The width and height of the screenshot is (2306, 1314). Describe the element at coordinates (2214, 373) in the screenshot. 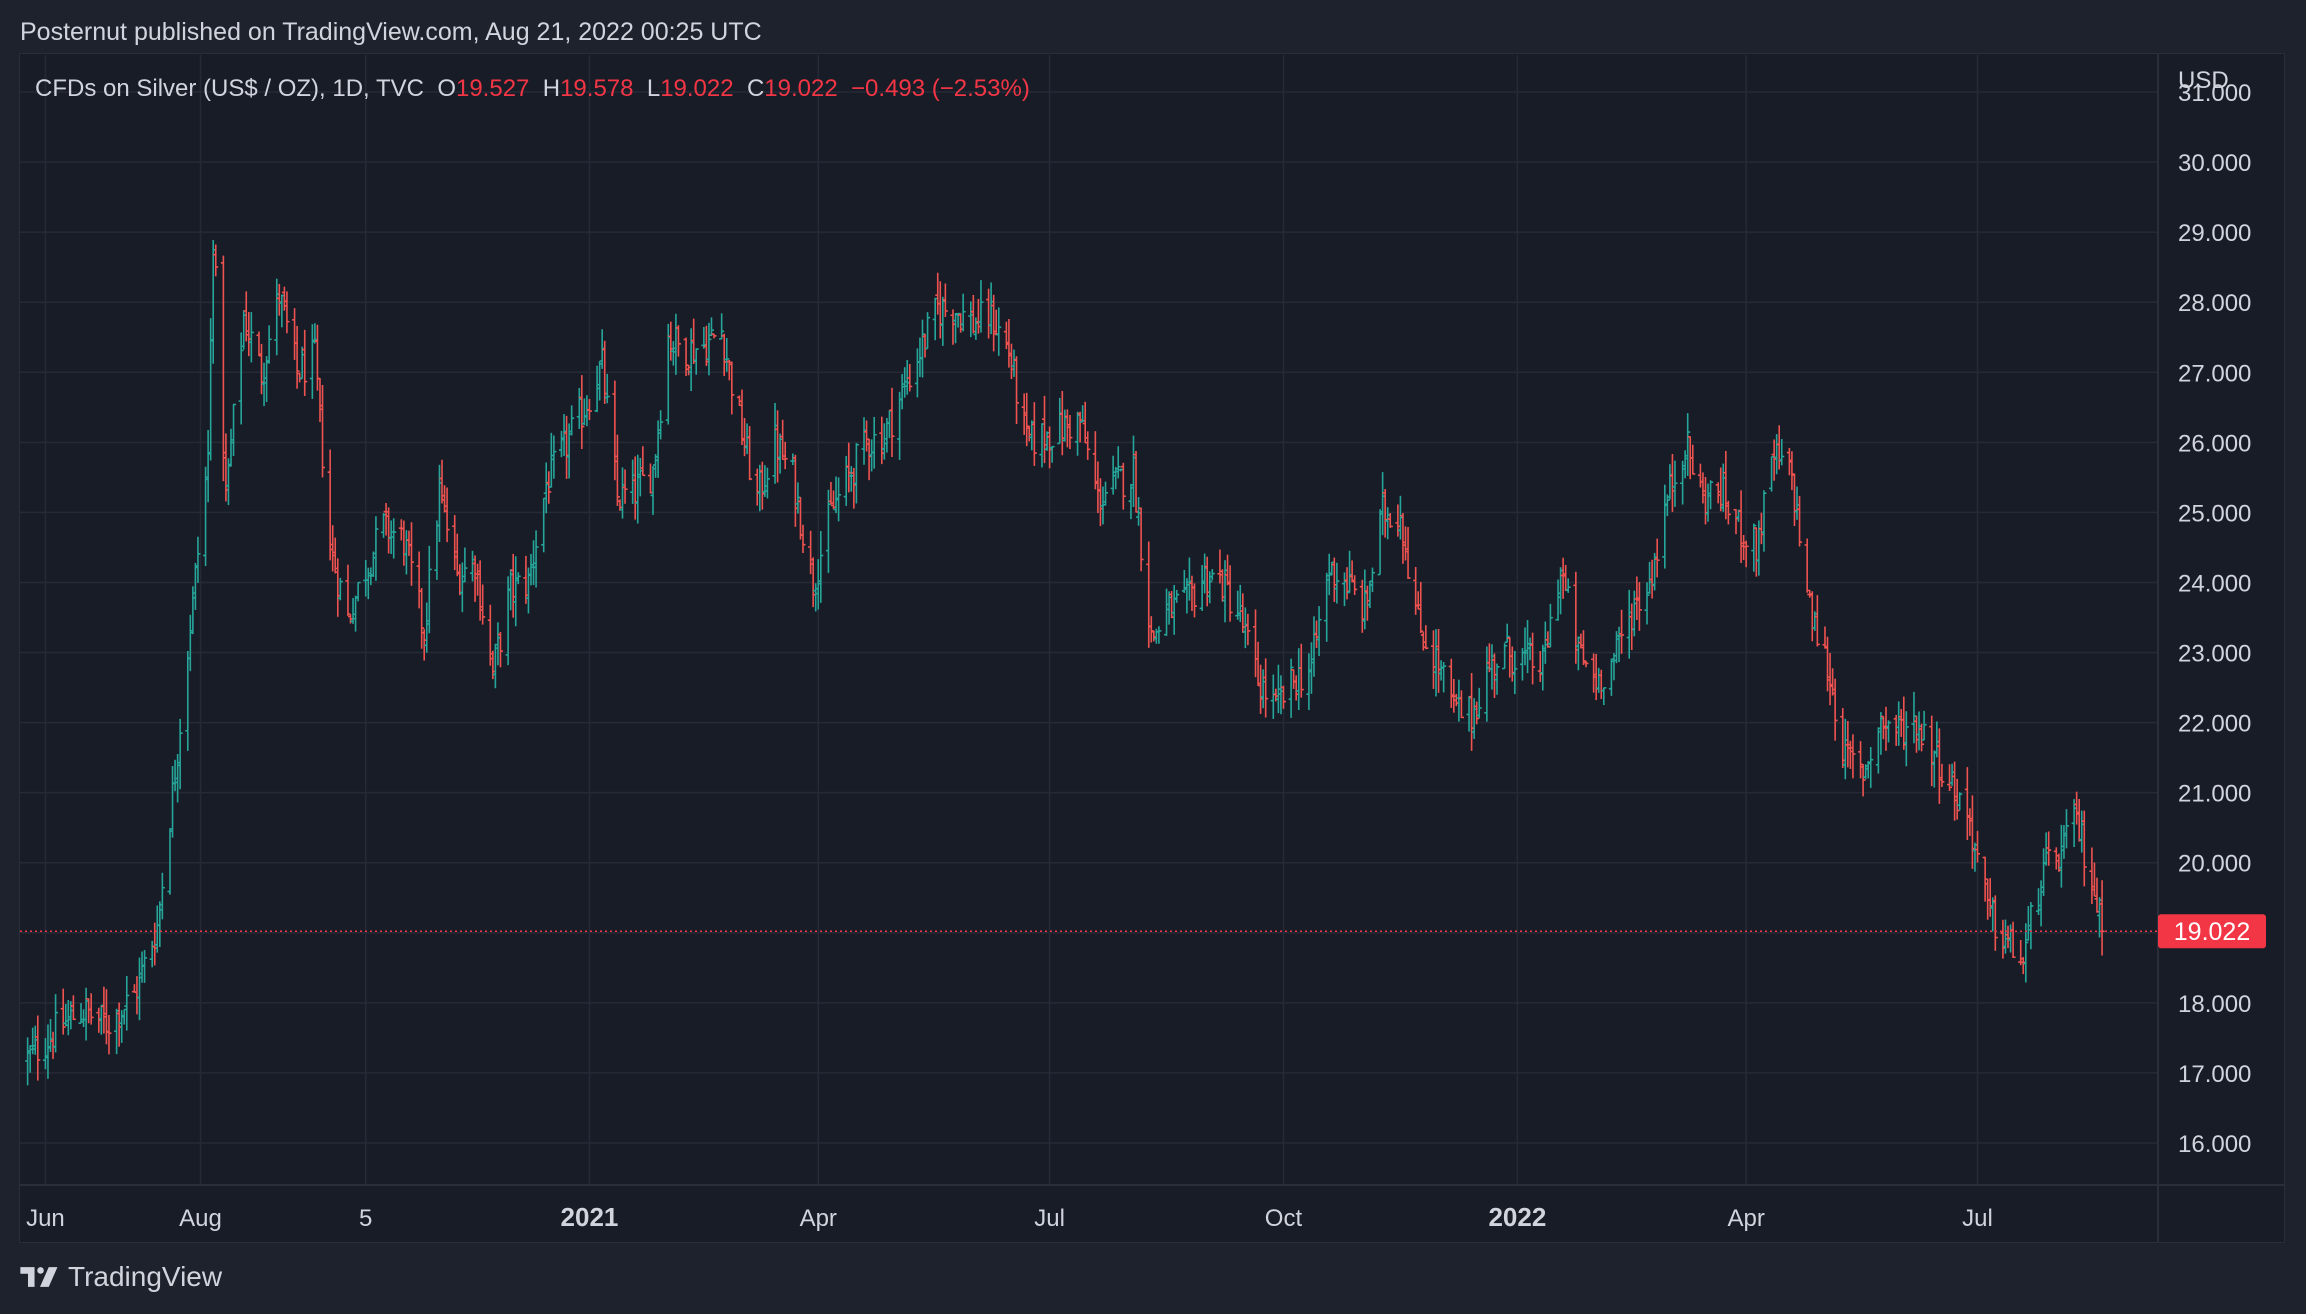

I see `y-tick-label: 27.000` at that location.